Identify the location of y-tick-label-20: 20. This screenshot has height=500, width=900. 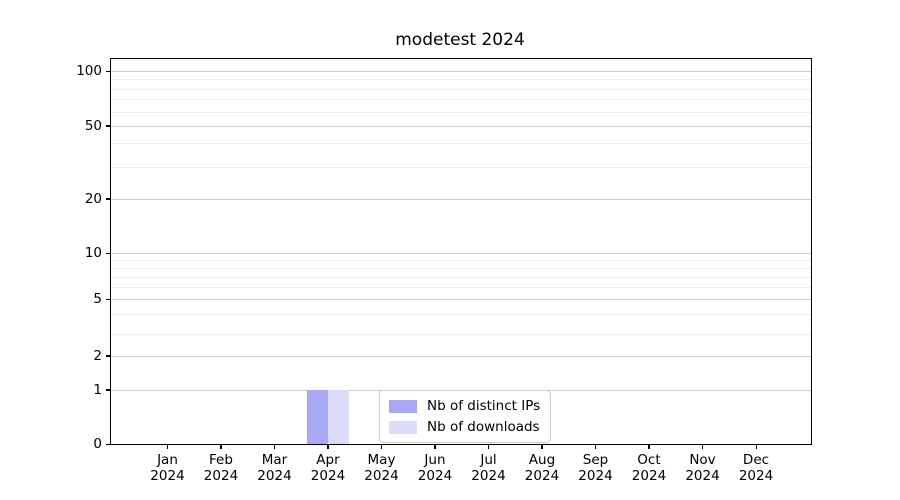
(93, 198).